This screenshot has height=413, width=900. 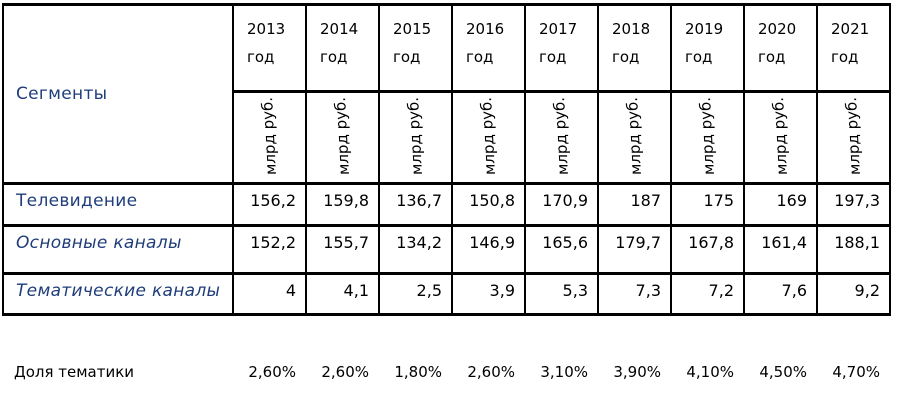 I want to click on value-cell: 134,2, so click(x=415, y=249).